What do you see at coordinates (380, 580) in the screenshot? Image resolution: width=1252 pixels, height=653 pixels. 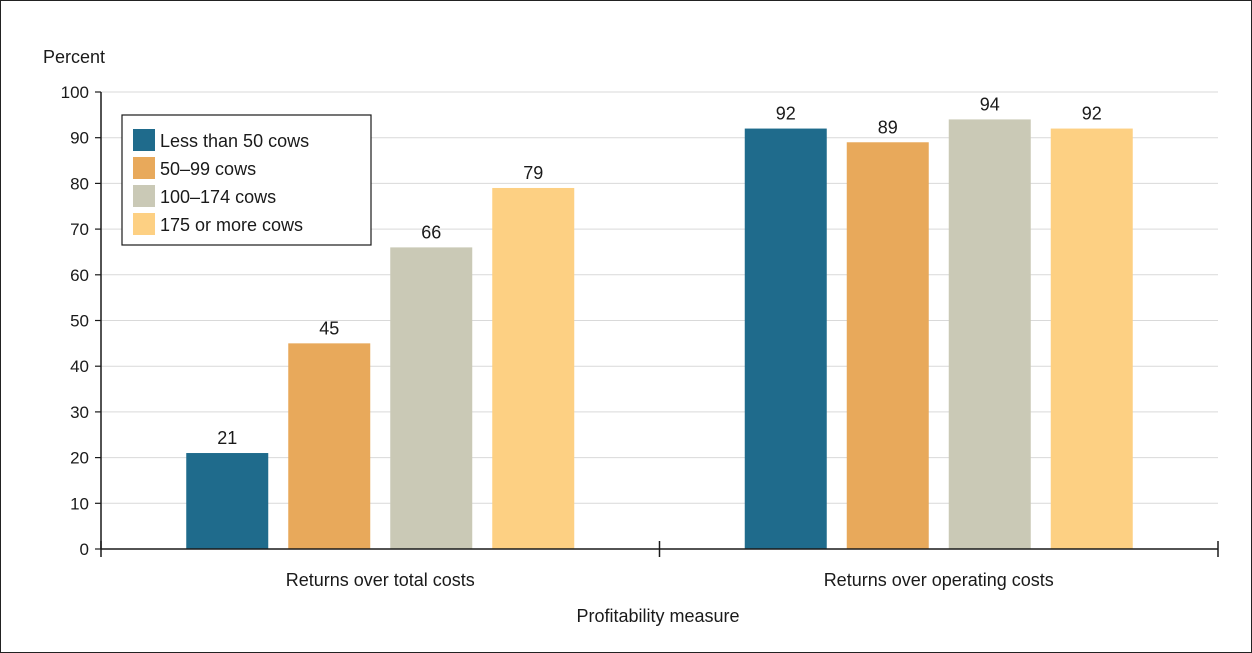 I see `x-tick-label: Returns over total costs` at bounding box center [380, 580].